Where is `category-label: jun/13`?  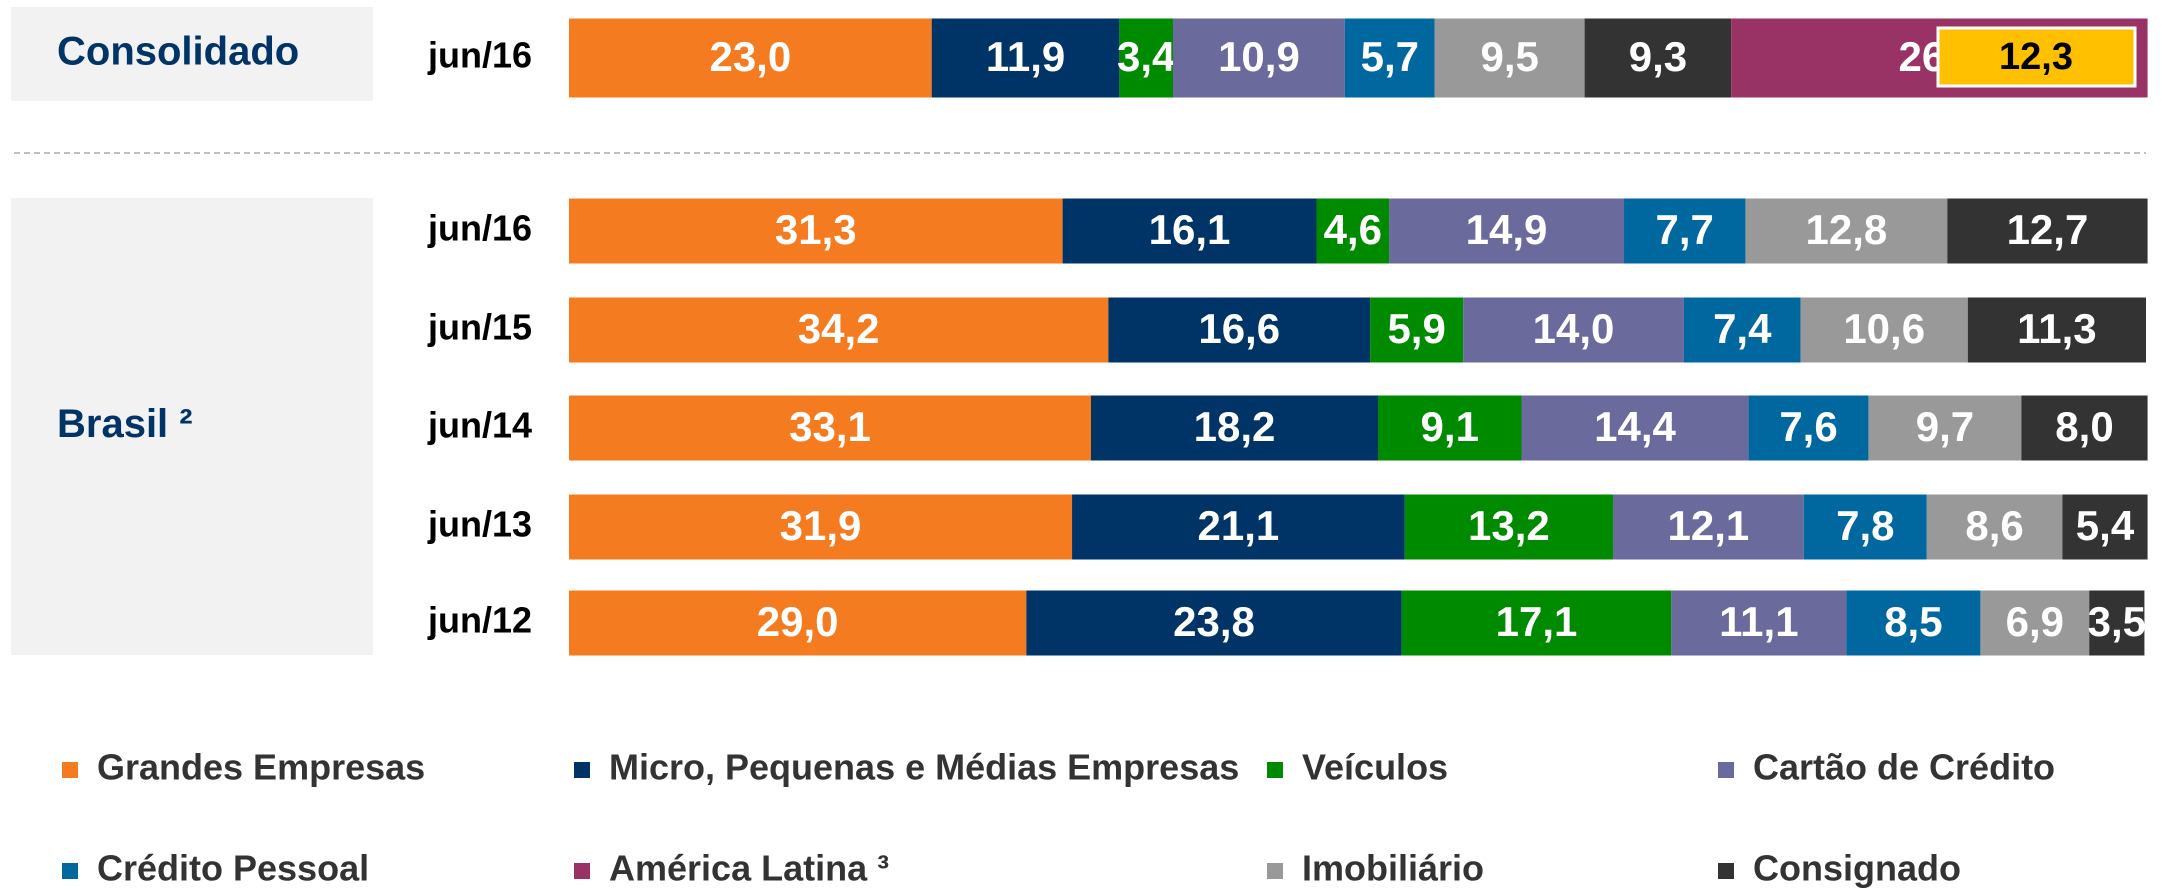
category-label: jun/13 is located at coordinates (479, 524).